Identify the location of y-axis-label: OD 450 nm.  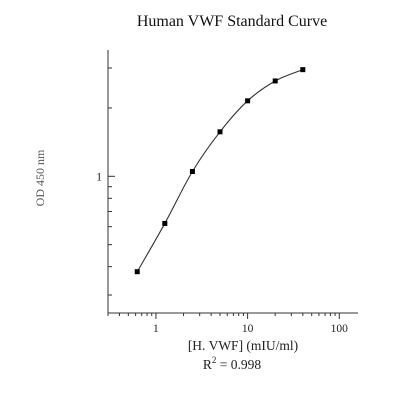
(40, 177).